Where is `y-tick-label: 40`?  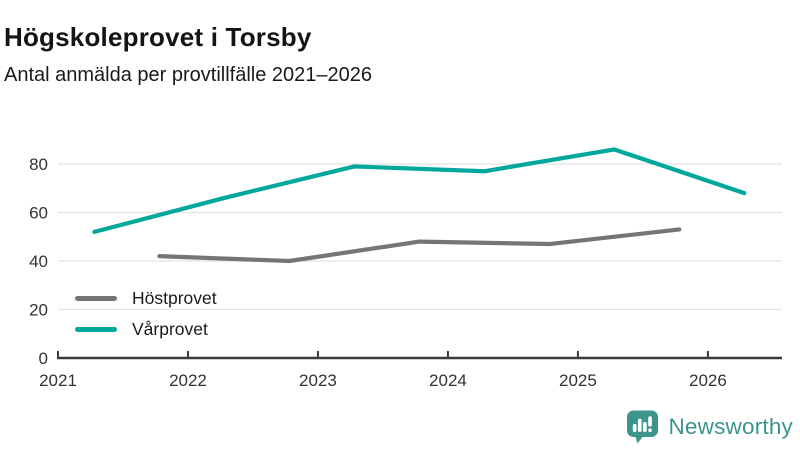
y-tick-label: 40 is located at coordinates (38, 261).